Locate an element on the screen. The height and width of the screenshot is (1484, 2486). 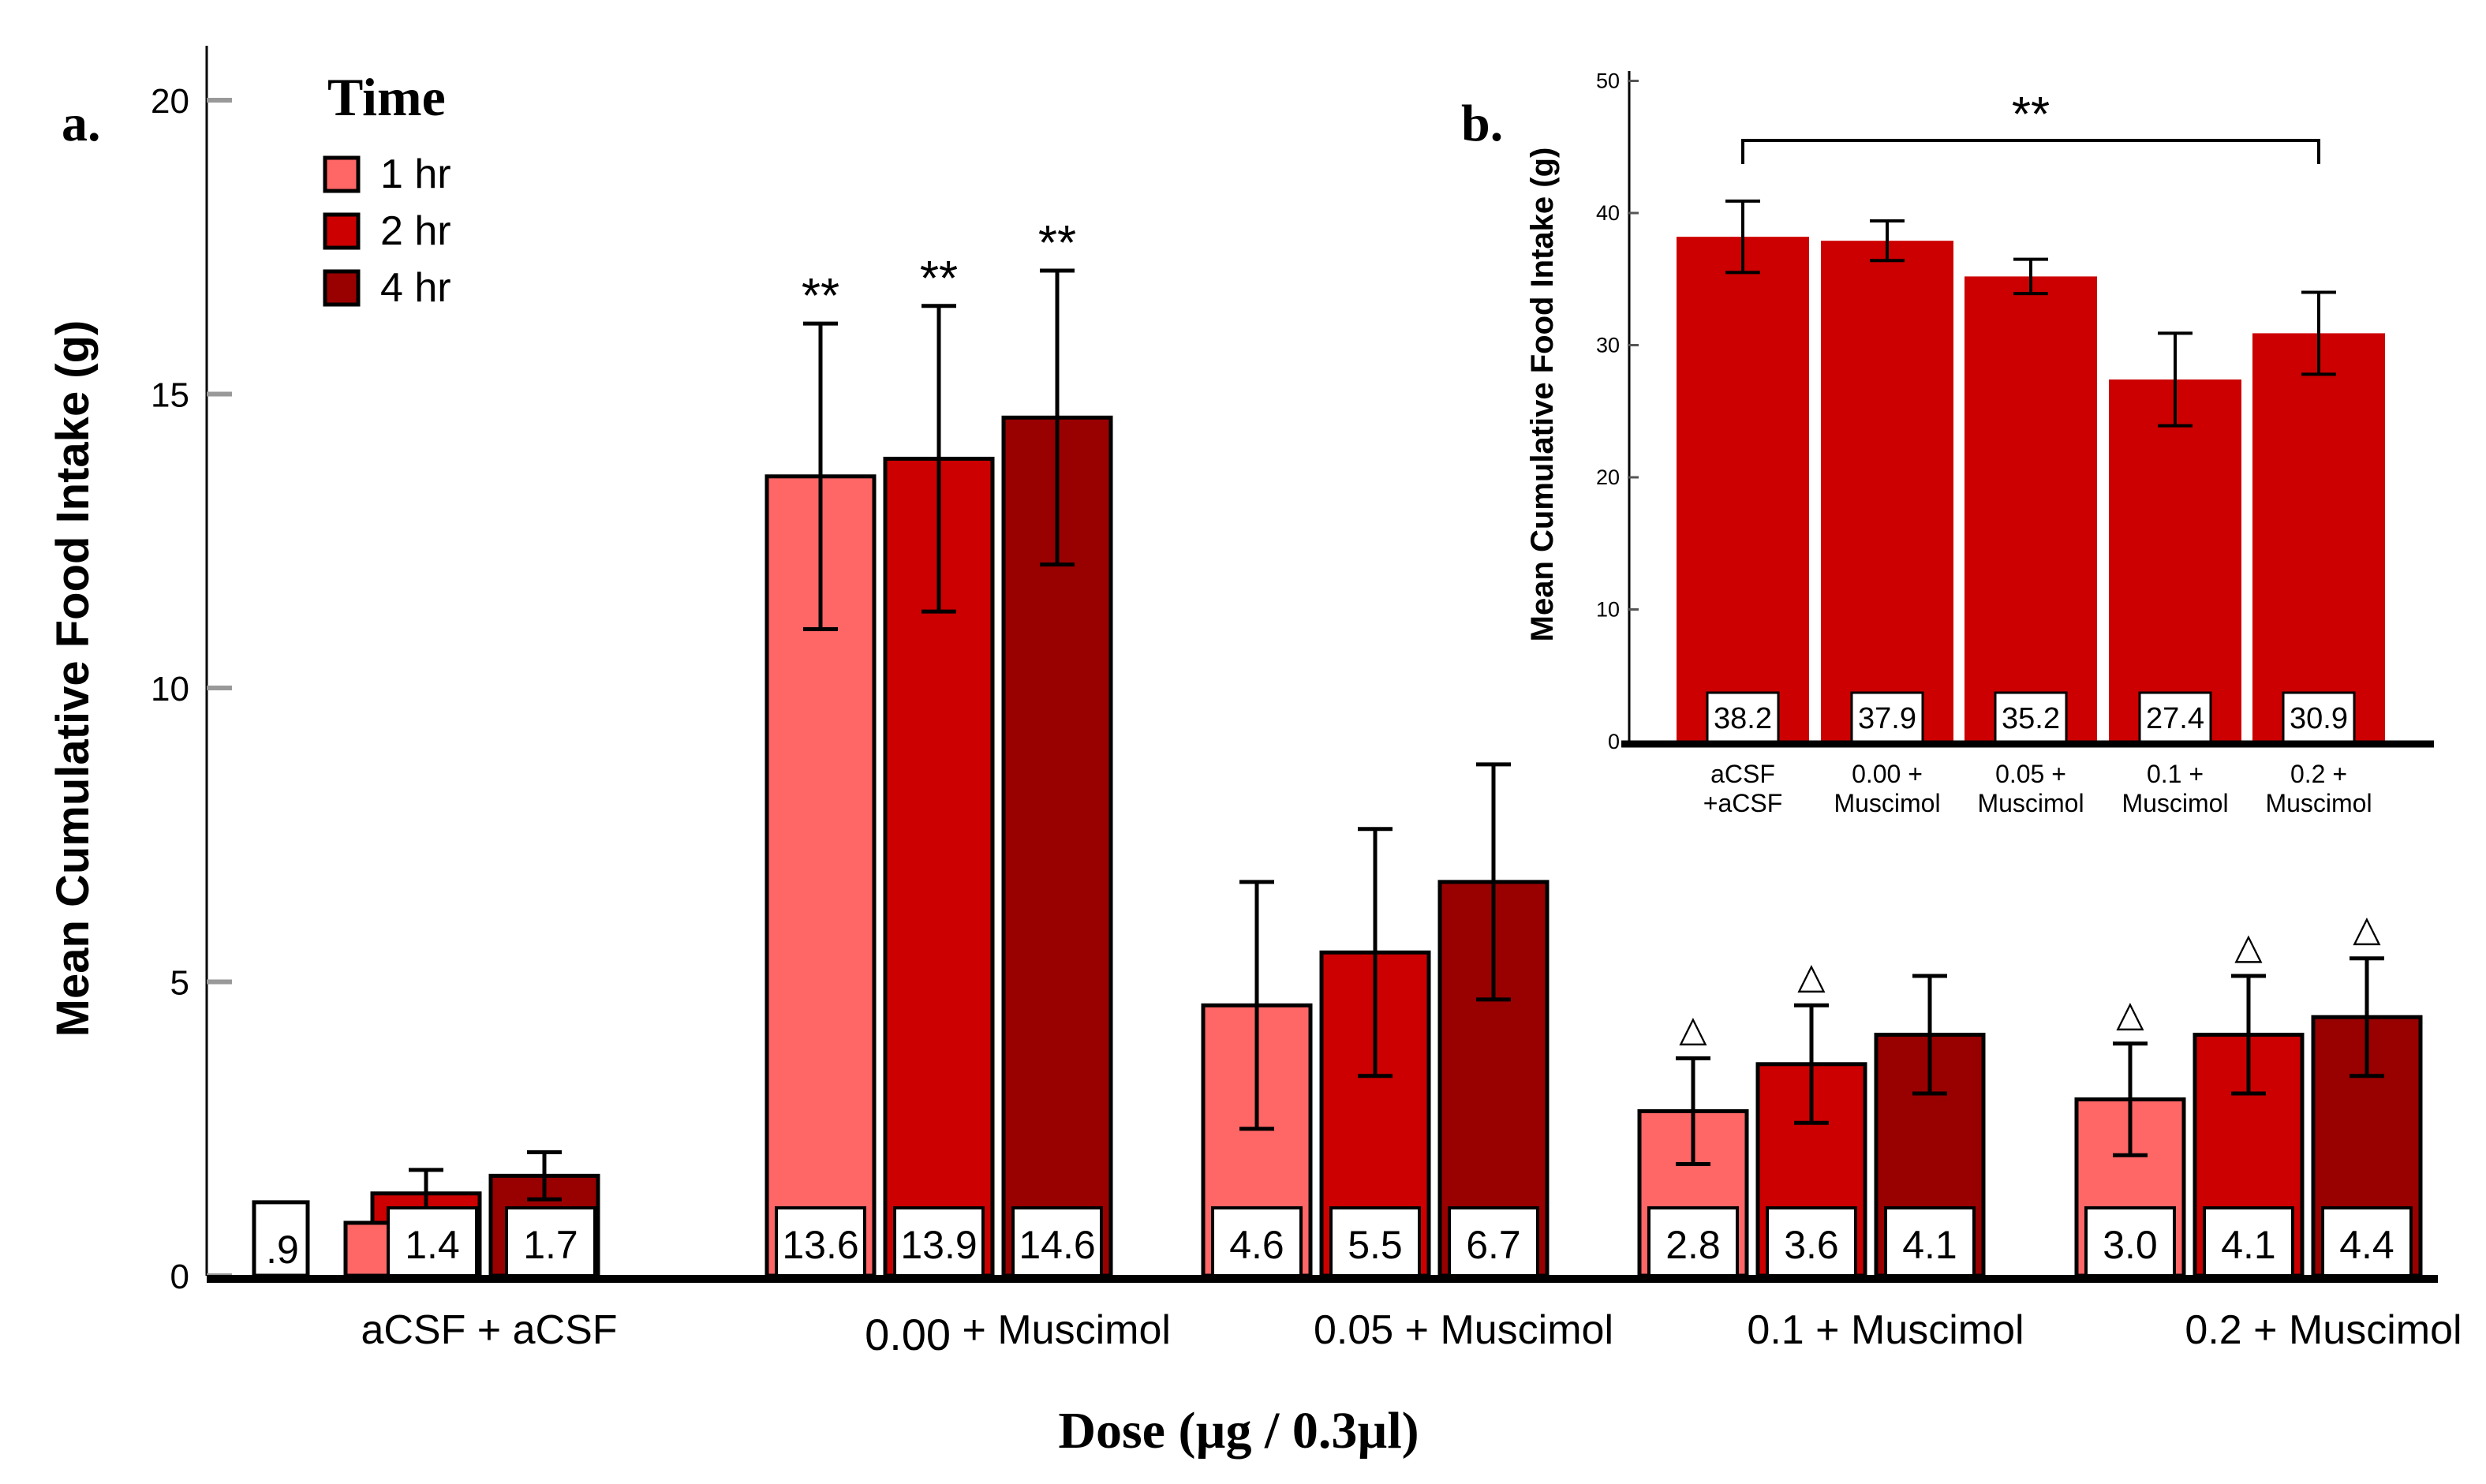
value-label: 2.8 is located at coordinates (1693, 1245).